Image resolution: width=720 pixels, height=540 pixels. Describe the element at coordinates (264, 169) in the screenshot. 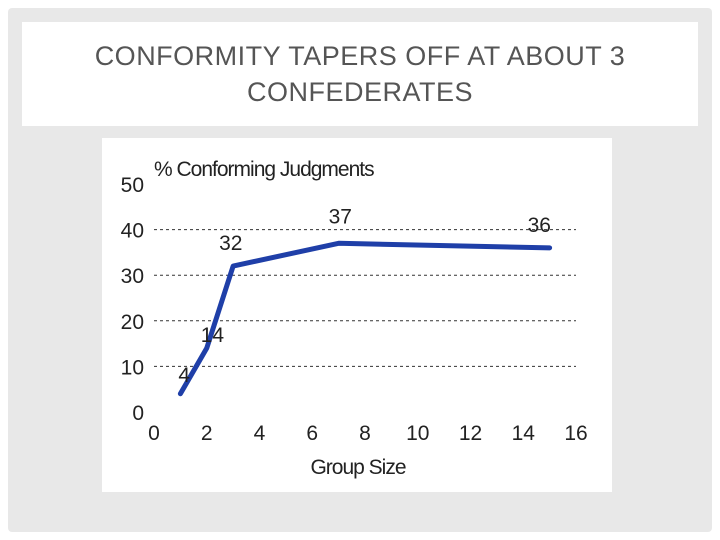

I see `chart-title: % Conforming Judgments` at that location.